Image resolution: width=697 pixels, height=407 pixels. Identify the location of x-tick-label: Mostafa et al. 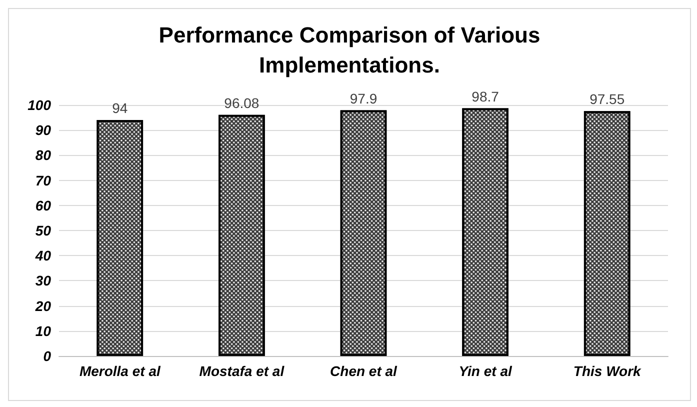
(242, 371).